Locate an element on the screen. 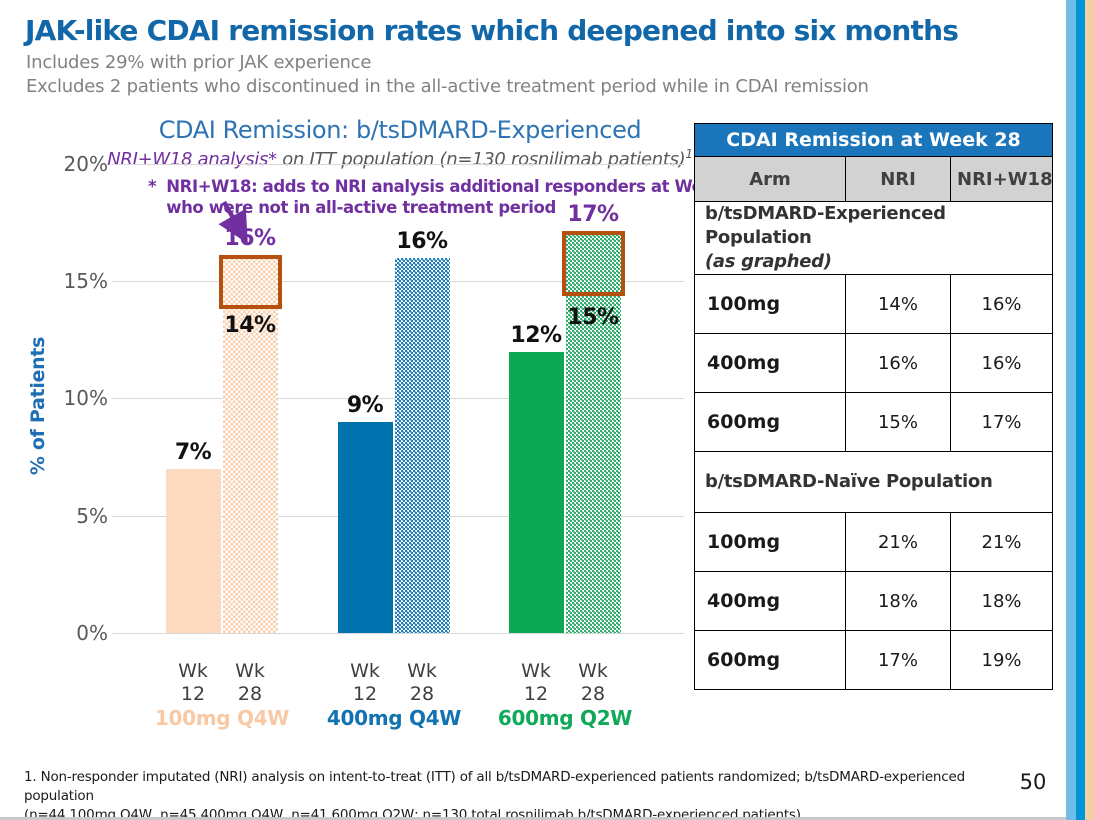  highlight-box-100mg is located at coordinates (250, 282).